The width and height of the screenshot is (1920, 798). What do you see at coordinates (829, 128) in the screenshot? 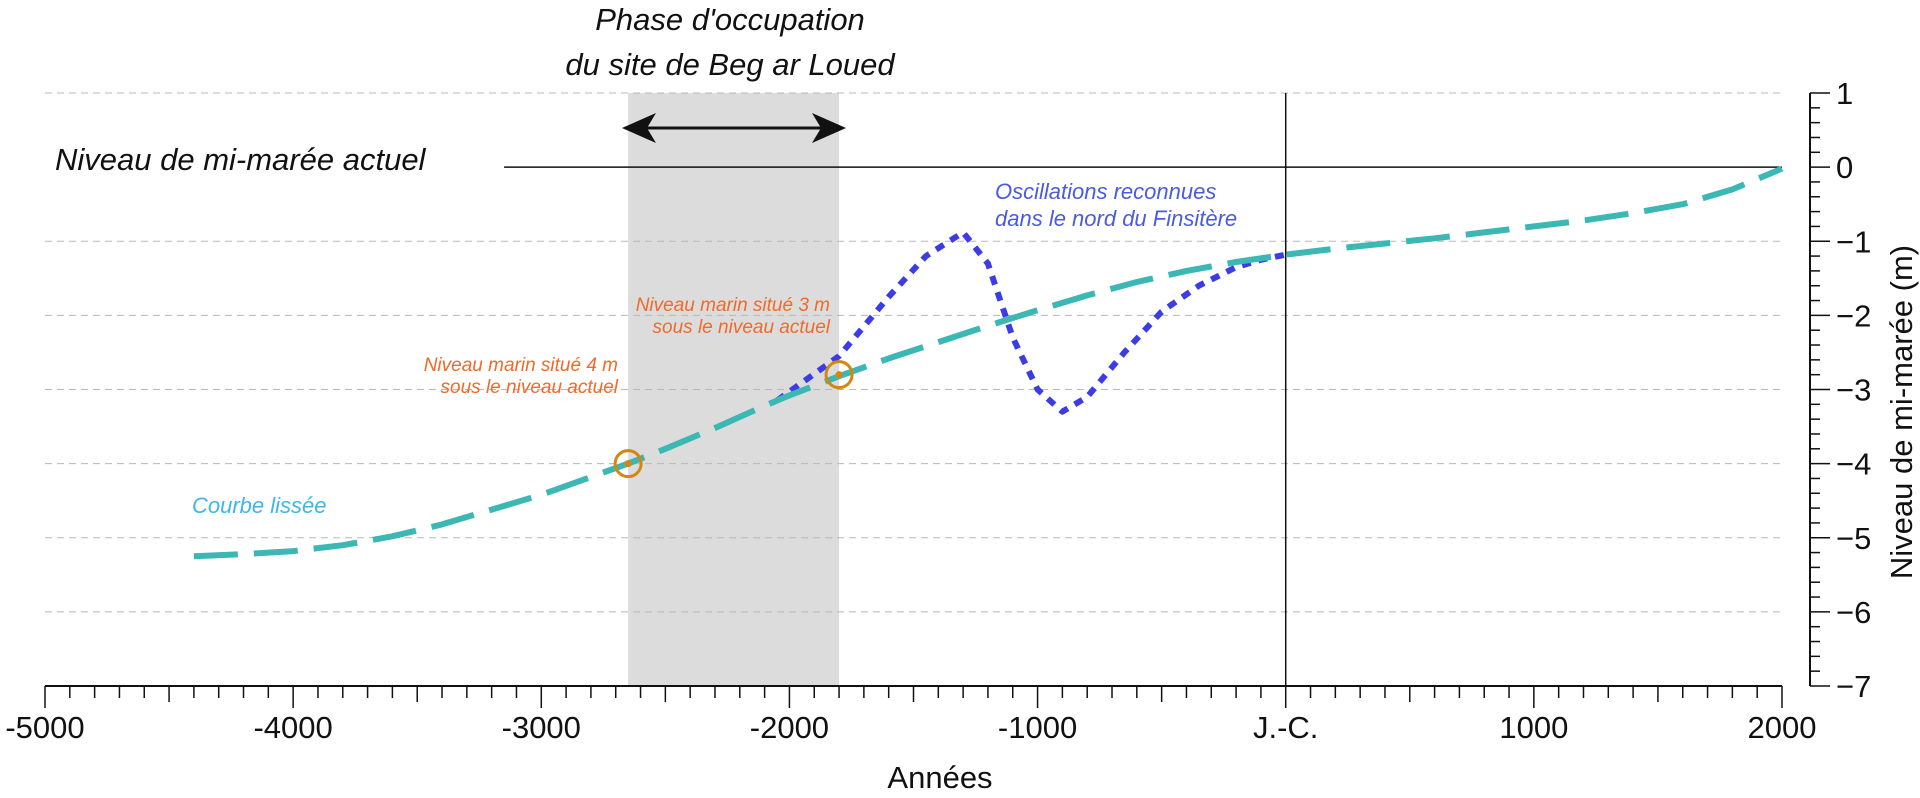
I see `phase-arrow-right-head` at bounding box center [829, 128].